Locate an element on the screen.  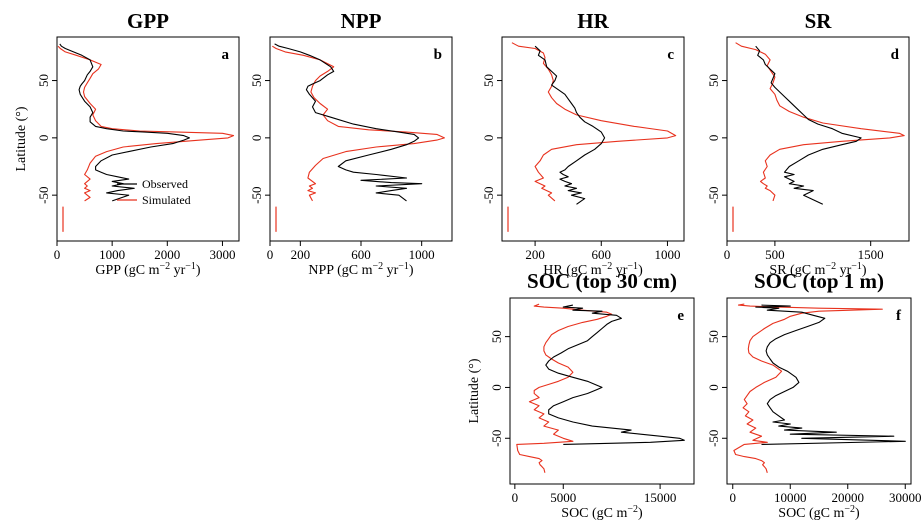
x-tick-label: 3000 is located at coordinates (222, 254).